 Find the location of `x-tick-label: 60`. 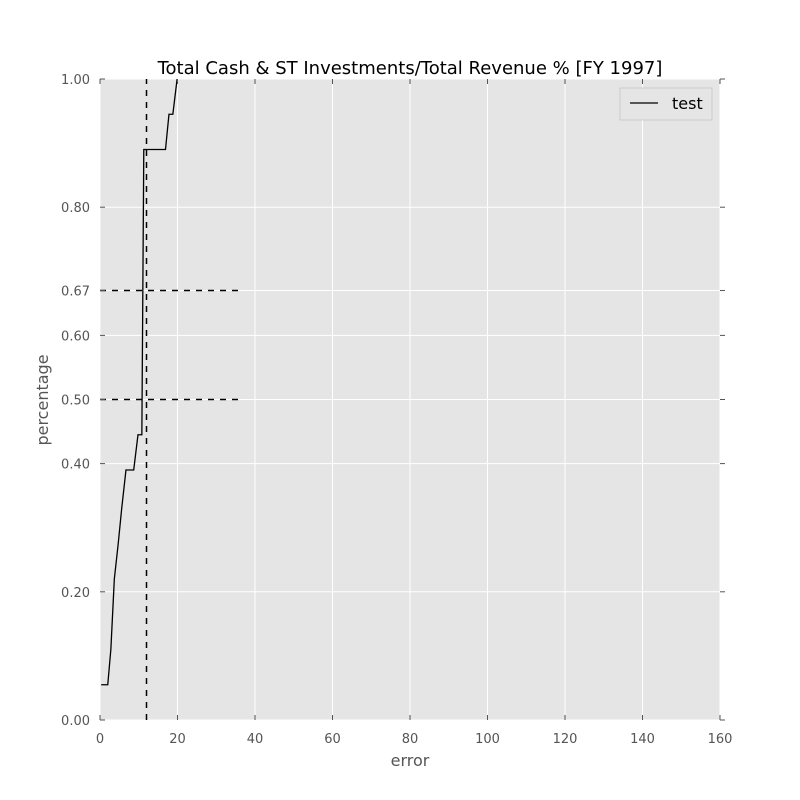

x-tick-label: 60 is located at coordinates (332, 739).